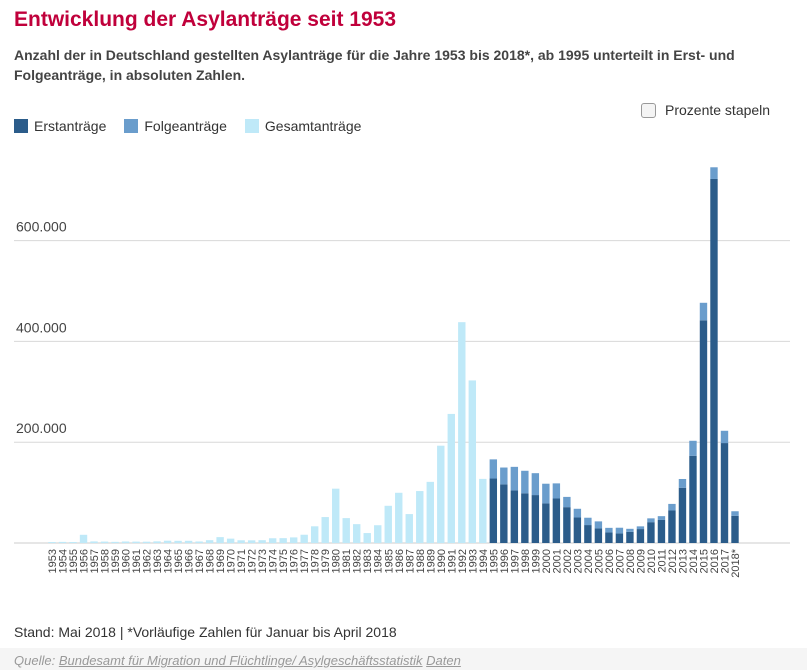 The image size is (807, 670). What do you see at coordinates (703, 311) in the screenshot?
I see `bar-folgeantraege-2015` at bounding box center [703, 311].